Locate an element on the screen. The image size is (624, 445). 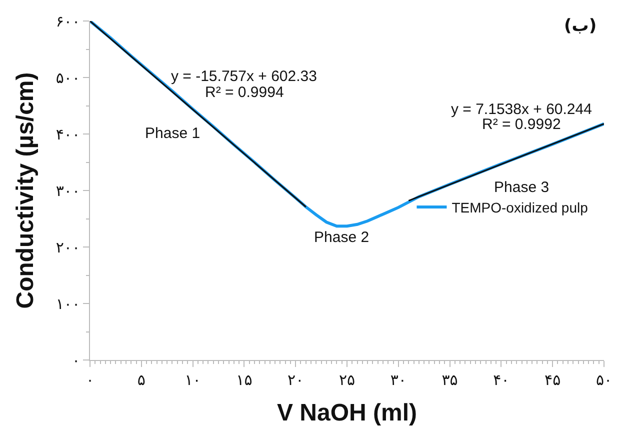
y-tick-label: ۳۰۰ is located at coordinates (68, 191).